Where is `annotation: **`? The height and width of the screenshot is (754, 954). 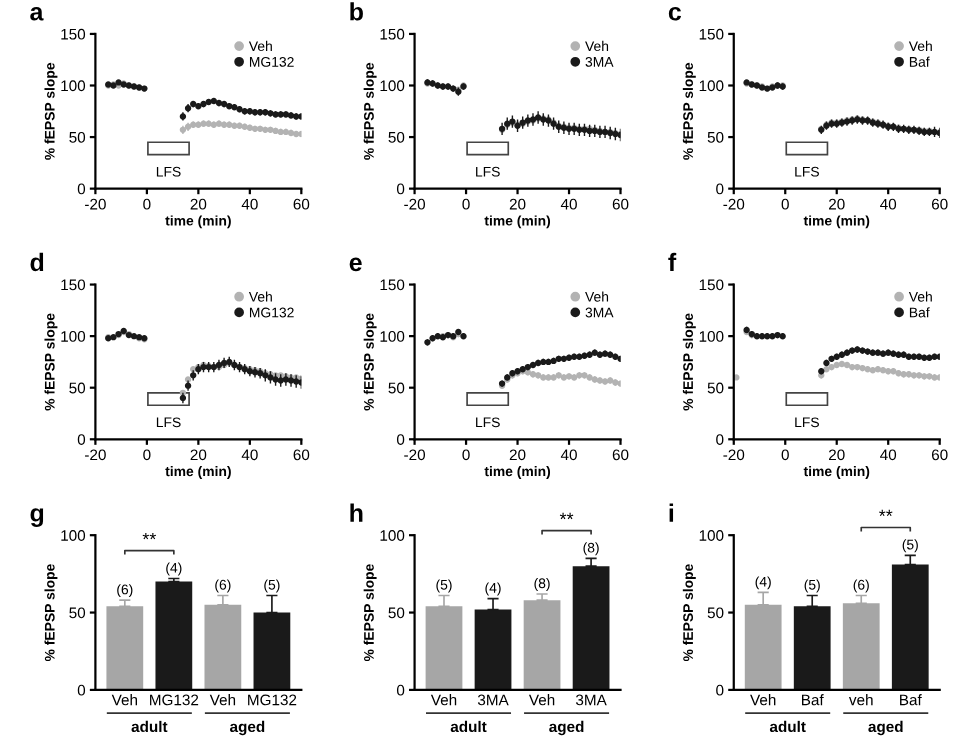 annotation: ** is located at coordinates (149, 536).